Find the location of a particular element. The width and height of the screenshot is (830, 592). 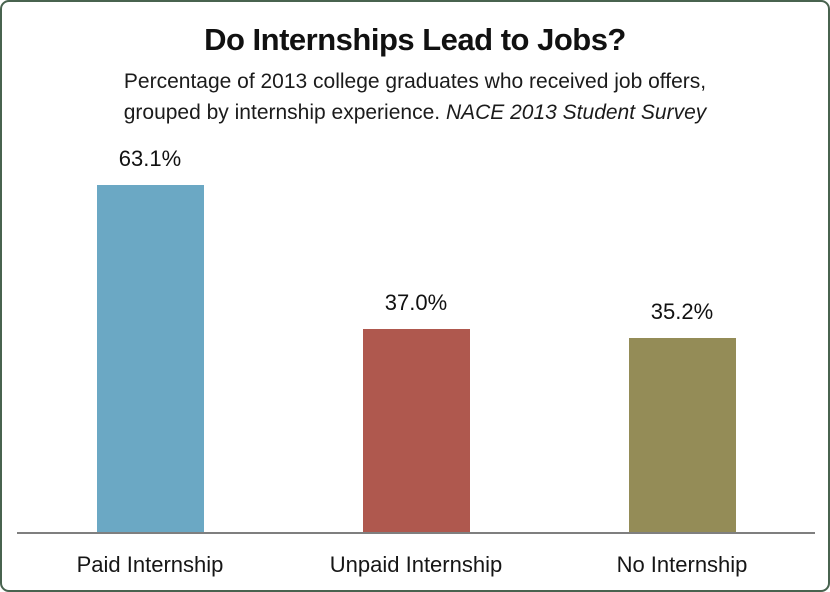

chart-title: Do Internships Lead to Jobs? is located at coordinates (415, 39).